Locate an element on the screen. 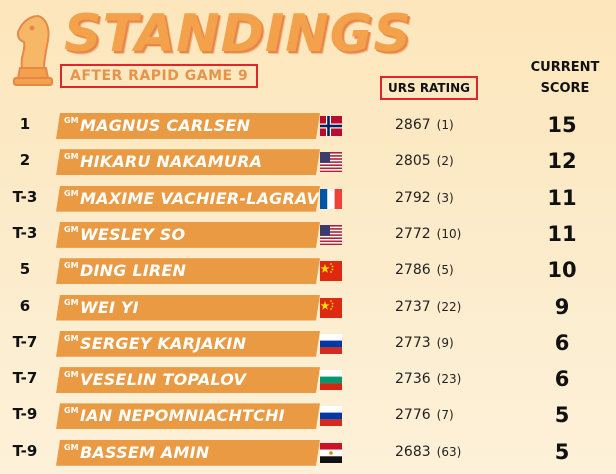 The image size is (616, 474). standings-row: T-7 GM SERGEY KARJAKIN 2773 (9) 6 is located at coordinates (308, 343).